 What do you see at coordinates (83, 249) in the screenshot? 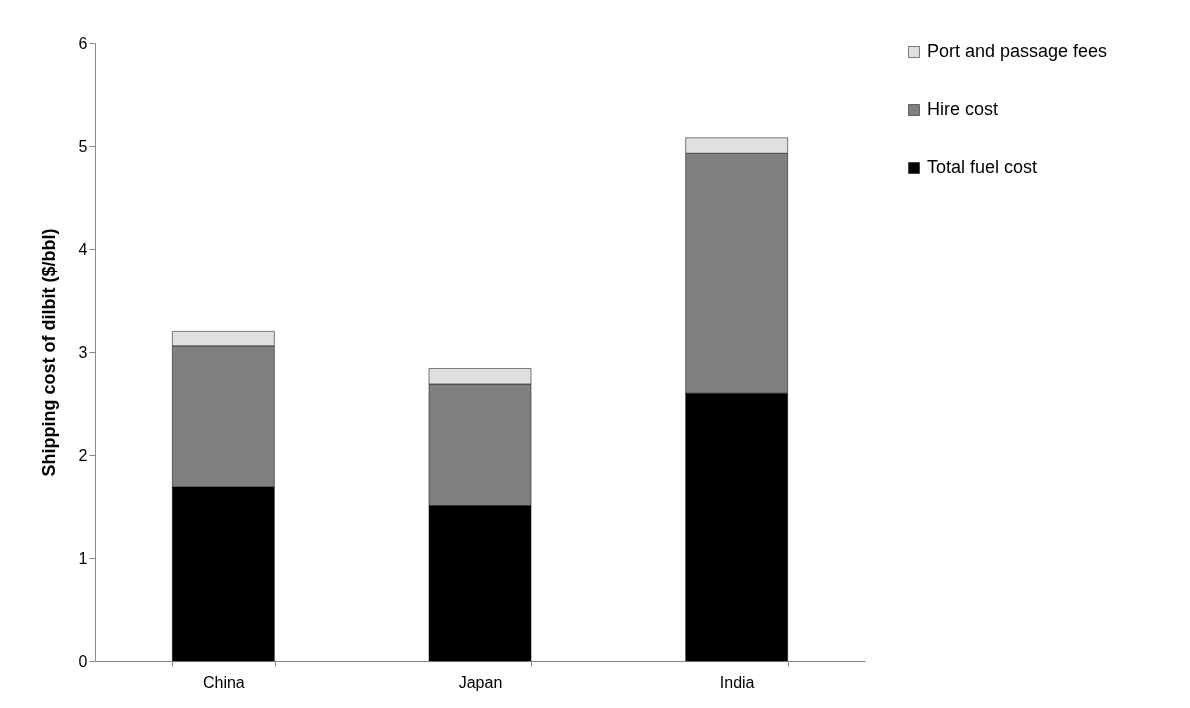
I see `y-tick-label: 4` at bounding box center [83, 249].